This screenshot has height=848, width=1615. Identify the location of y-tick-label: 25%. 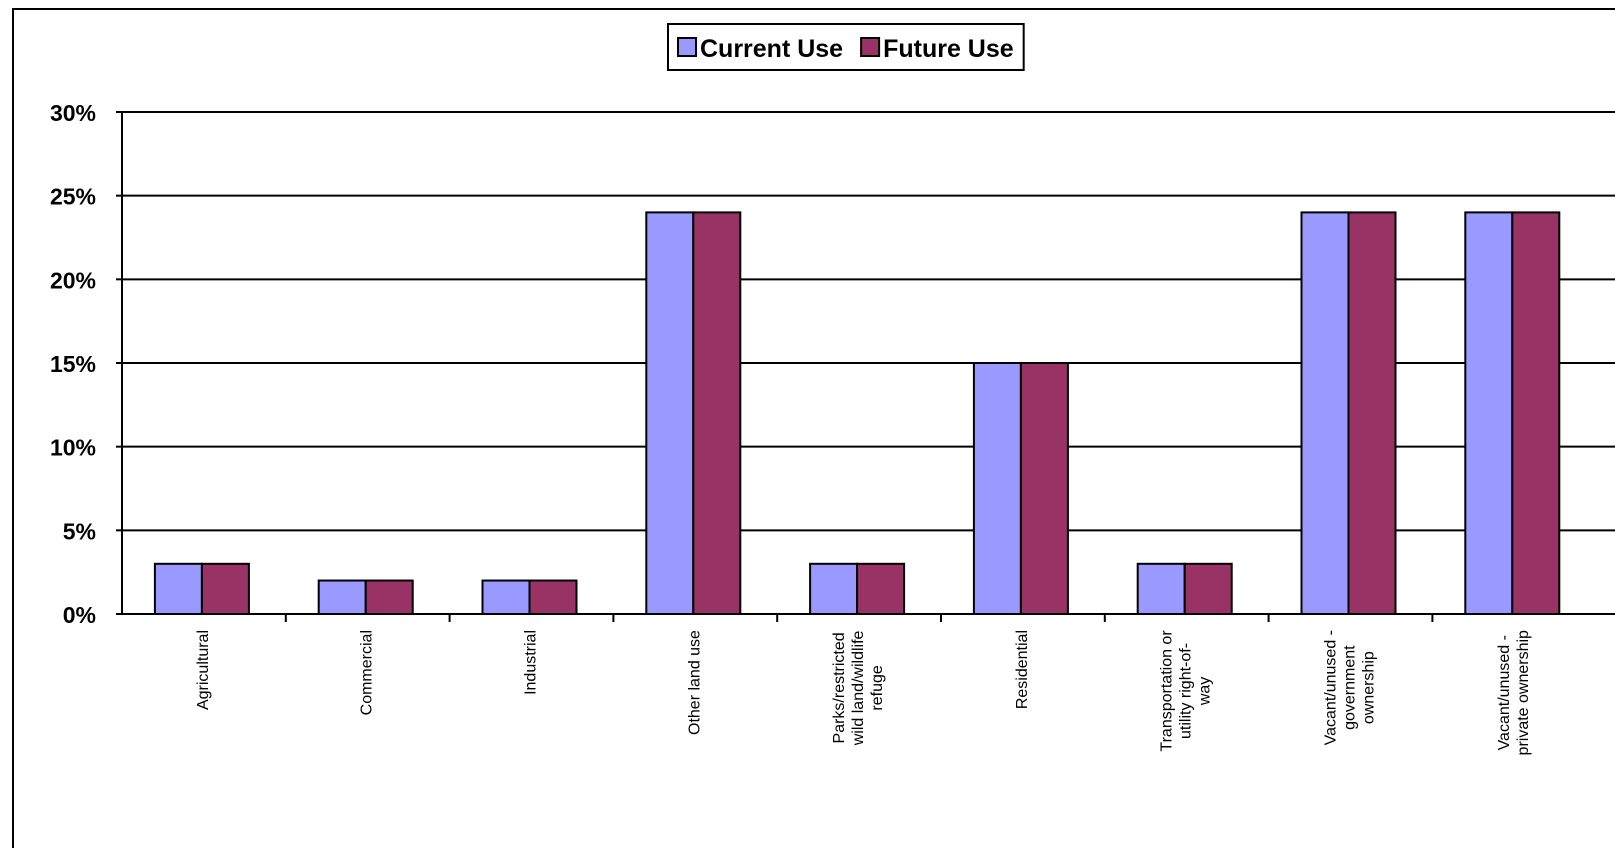
(73, 197).